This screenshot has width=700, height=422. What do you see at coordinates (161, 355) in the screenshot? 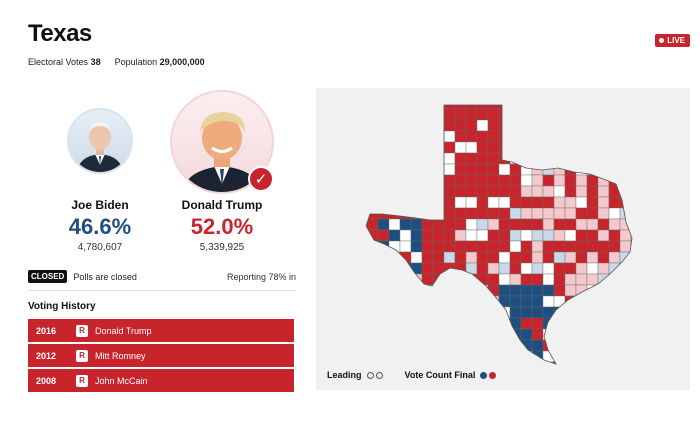
I see `voting-history-row: 2012 R Mitt Romney` at bounding box center [161, 355].